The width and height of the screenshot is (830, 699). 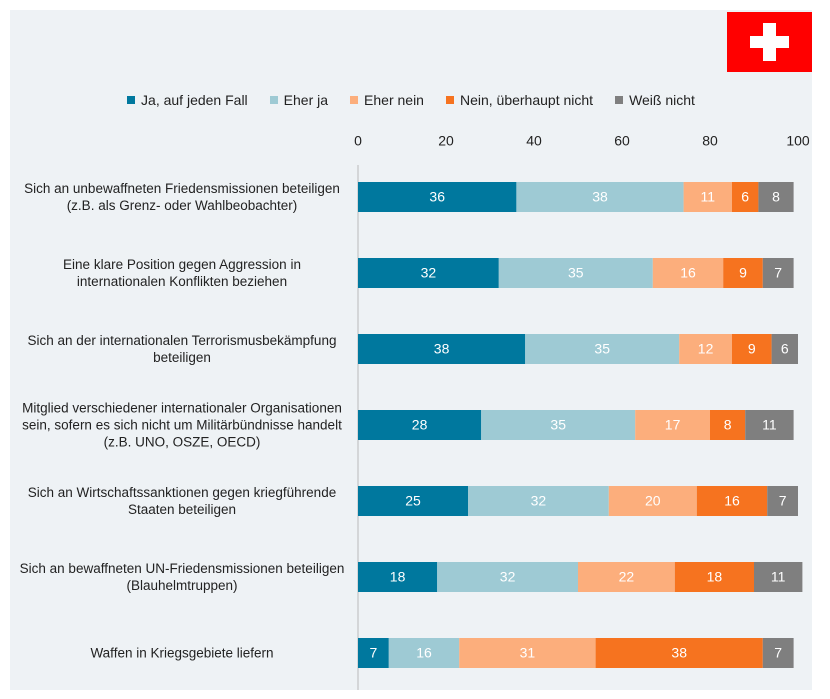 I want to click on legend-label: Weiß nicht, so click(x=662, y=100).